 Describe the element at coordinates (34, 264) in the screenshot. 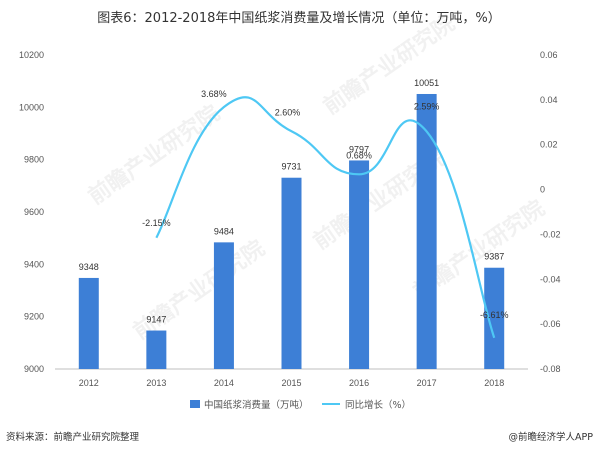

I see `y-left-tick-label: 9400` at that location.